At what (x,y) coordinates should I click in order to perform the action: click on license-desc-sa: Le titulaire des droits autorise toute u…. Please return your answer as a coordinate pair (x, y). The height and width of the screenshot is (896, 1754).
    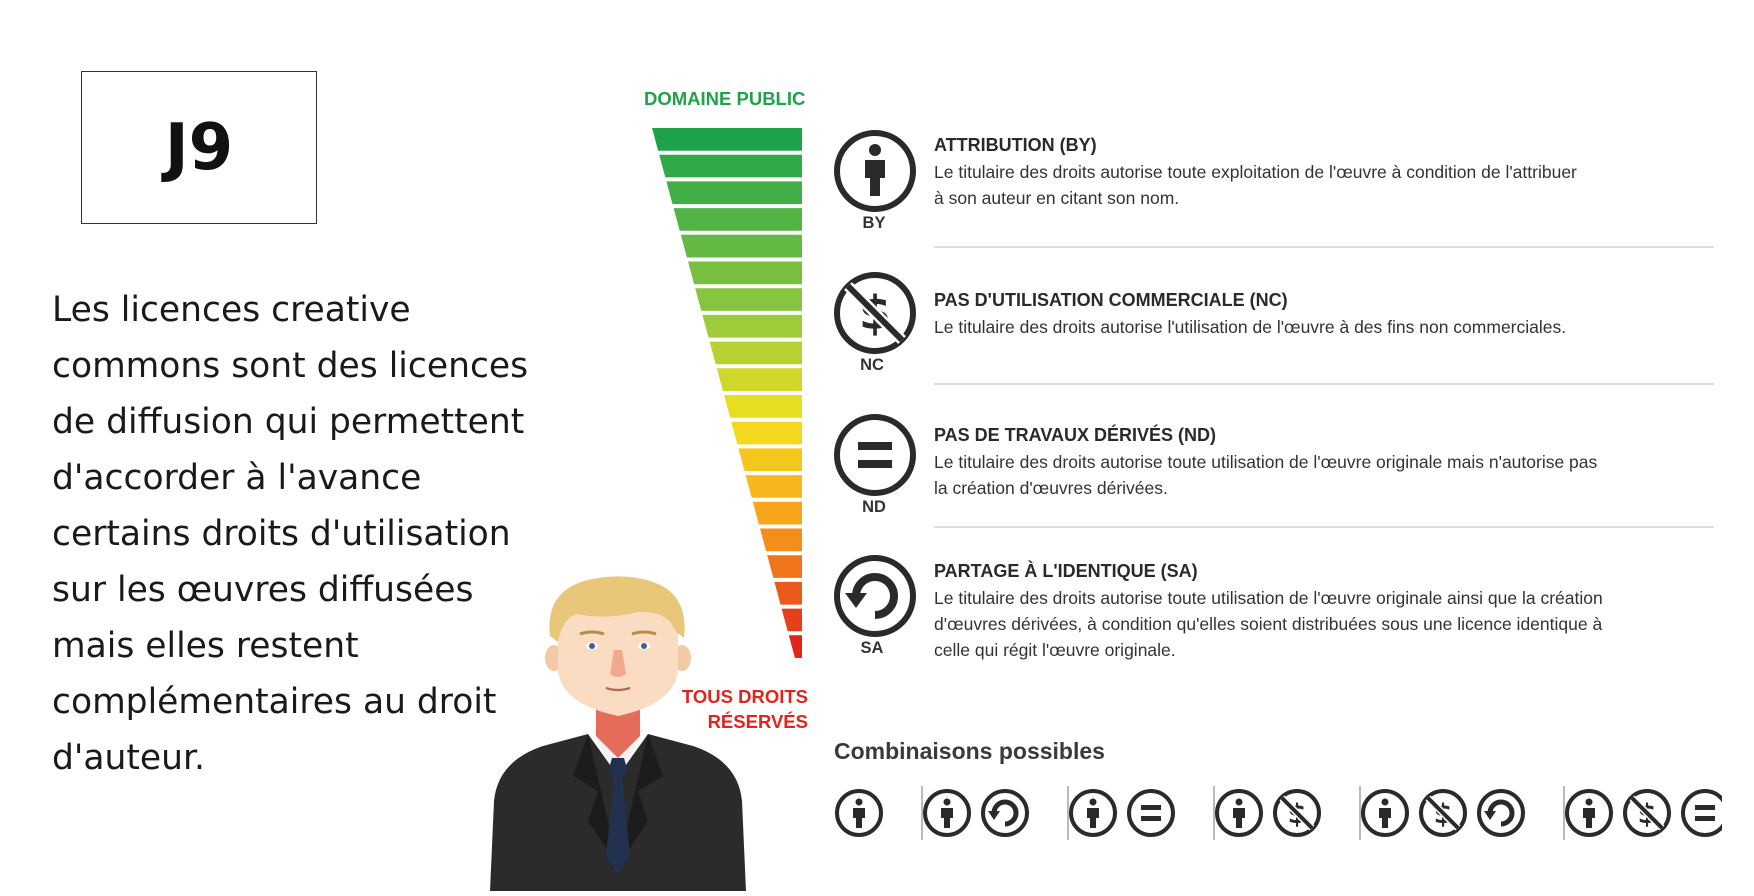
    Looking at the image, I should click on (1329, 624).